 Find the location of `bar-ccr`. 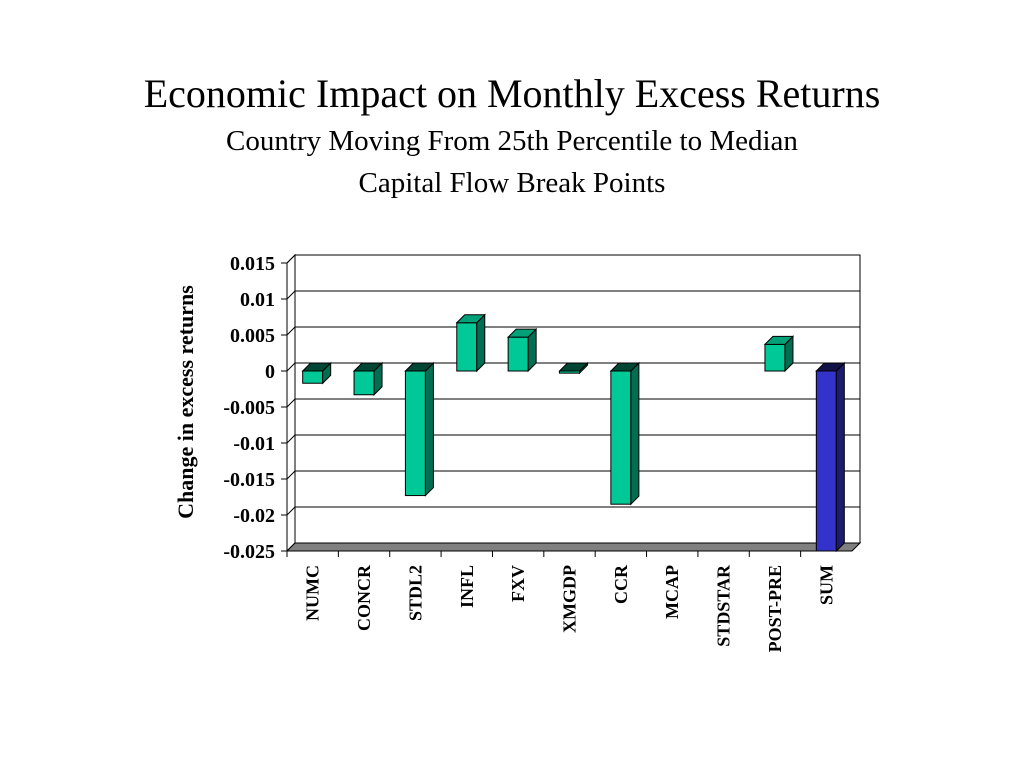

bar-ccr is located at coordinates (625, 433).